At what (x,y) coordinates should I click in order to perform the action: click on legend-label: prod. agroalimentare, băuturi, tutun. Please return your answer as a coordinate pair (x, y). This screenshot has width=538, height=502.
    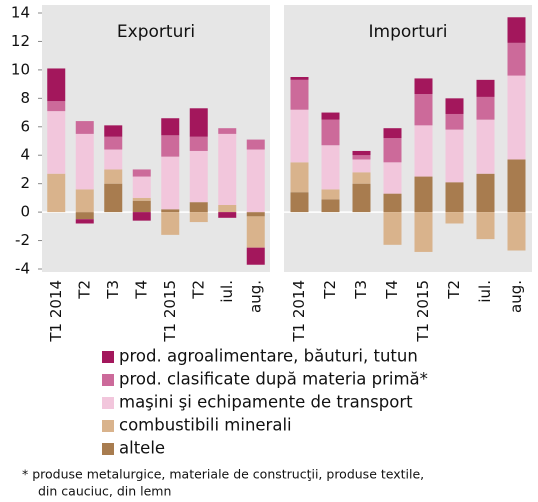
    Looking at the image, I should click on (268, 356).